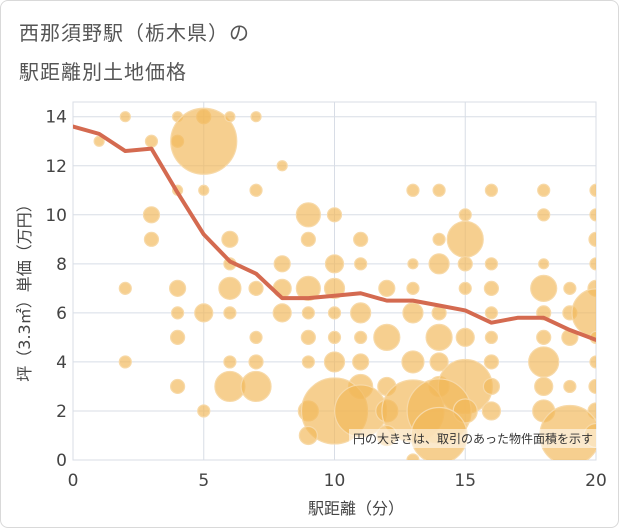 This screenshot has width=621, height=530. What do you see at coordinates (134, 33) in the screenshot?
I see `chart-title-line1: 西那須野駅（栃木県）の` at bounding box center [134, 33].